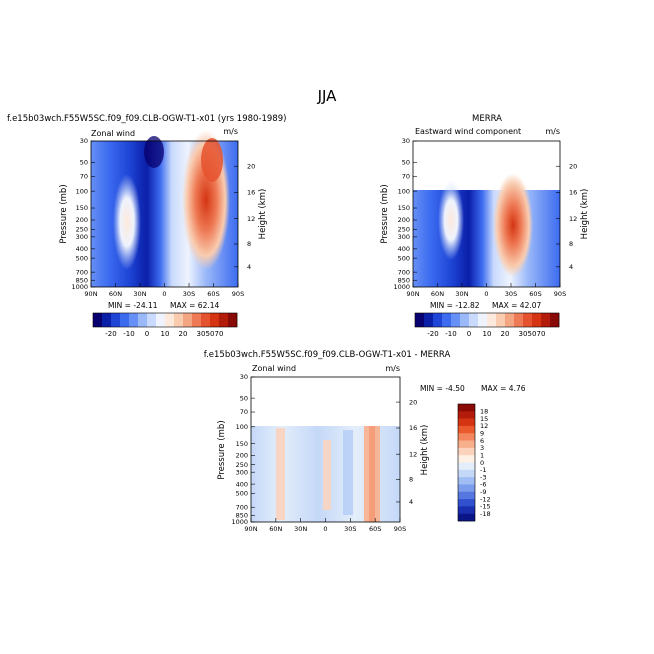  I want to click on panel-model-max: MAX = 62.14, so click(194, 305).